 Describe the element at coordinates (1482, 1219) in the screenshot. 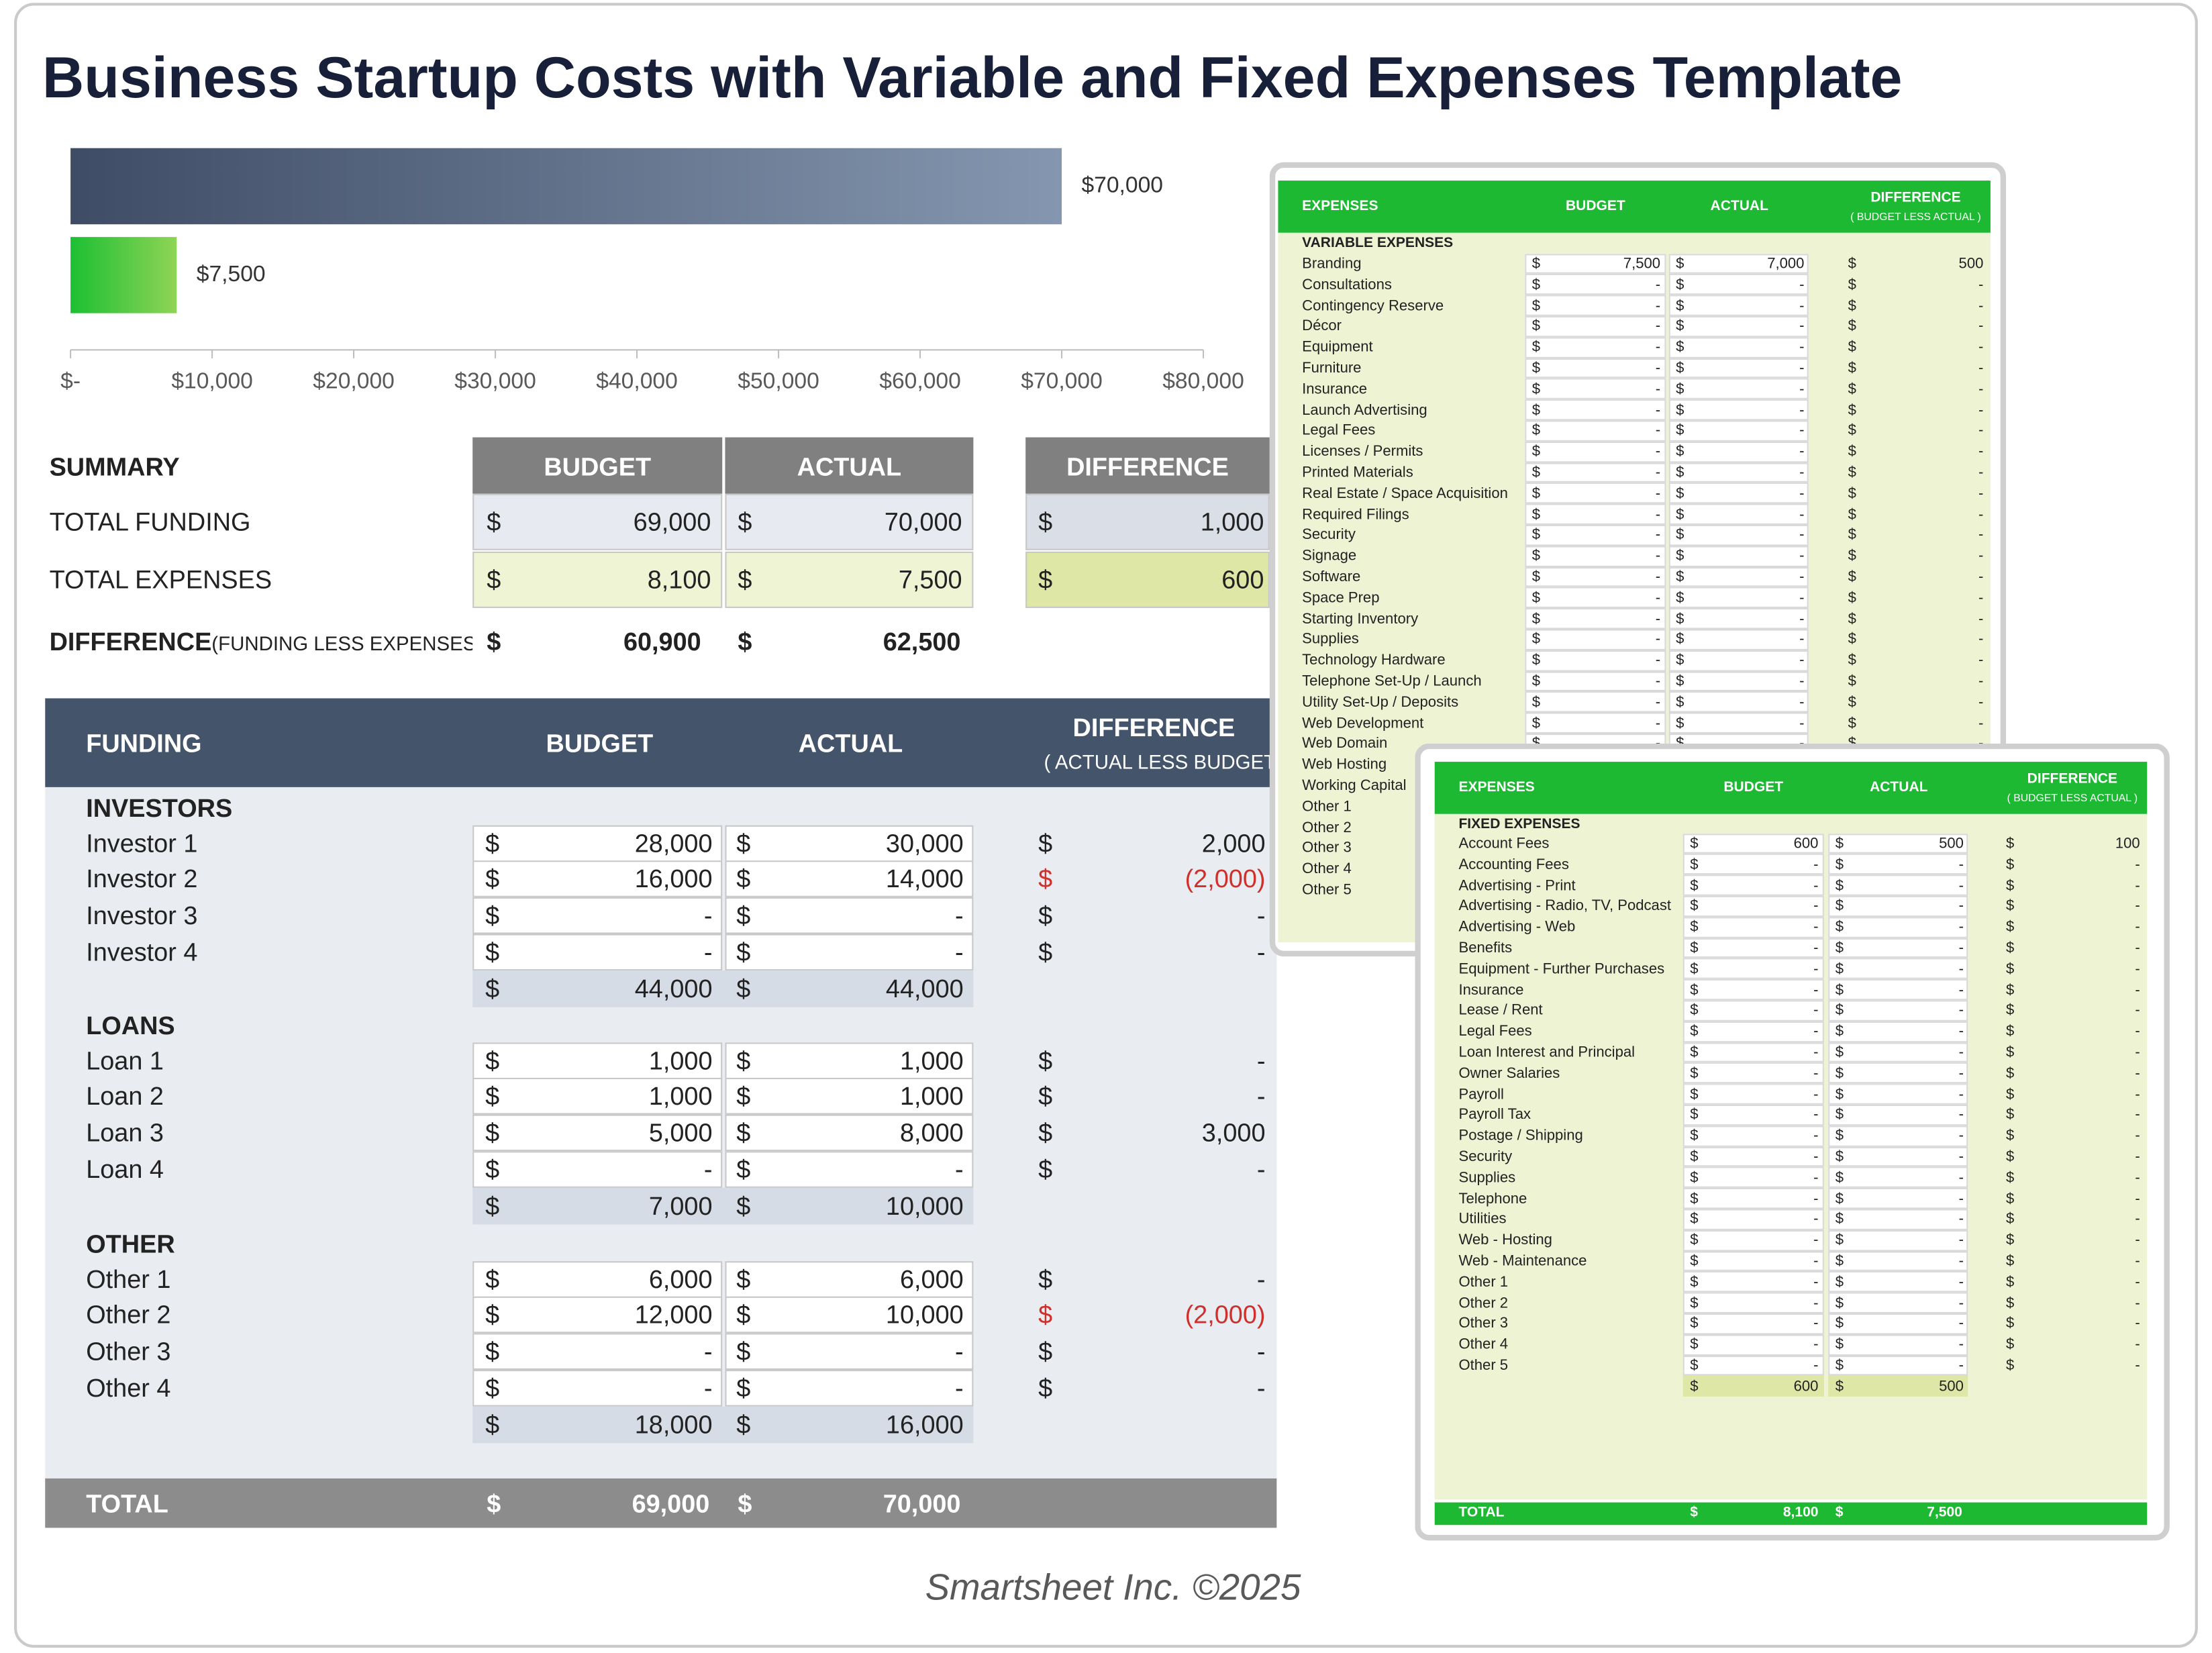

I see `expense-name: Utilities` at that location.